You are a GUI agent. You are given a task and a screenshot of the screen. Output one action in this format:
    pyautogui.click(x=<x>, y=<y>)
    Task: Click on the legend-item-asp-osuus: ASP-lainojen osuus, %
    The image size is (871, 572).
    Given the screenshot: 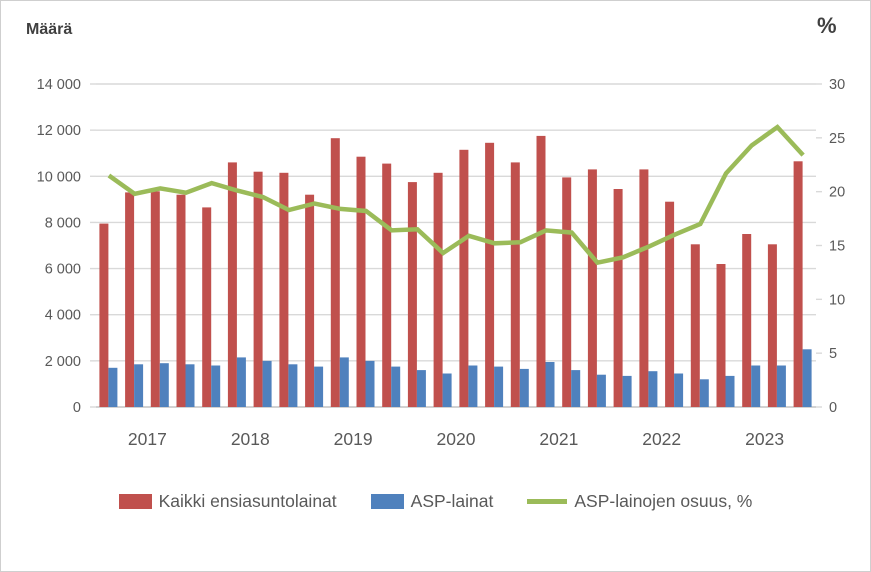 What is the action you would take?
    pyautogui.click(x=639, y=501)
    